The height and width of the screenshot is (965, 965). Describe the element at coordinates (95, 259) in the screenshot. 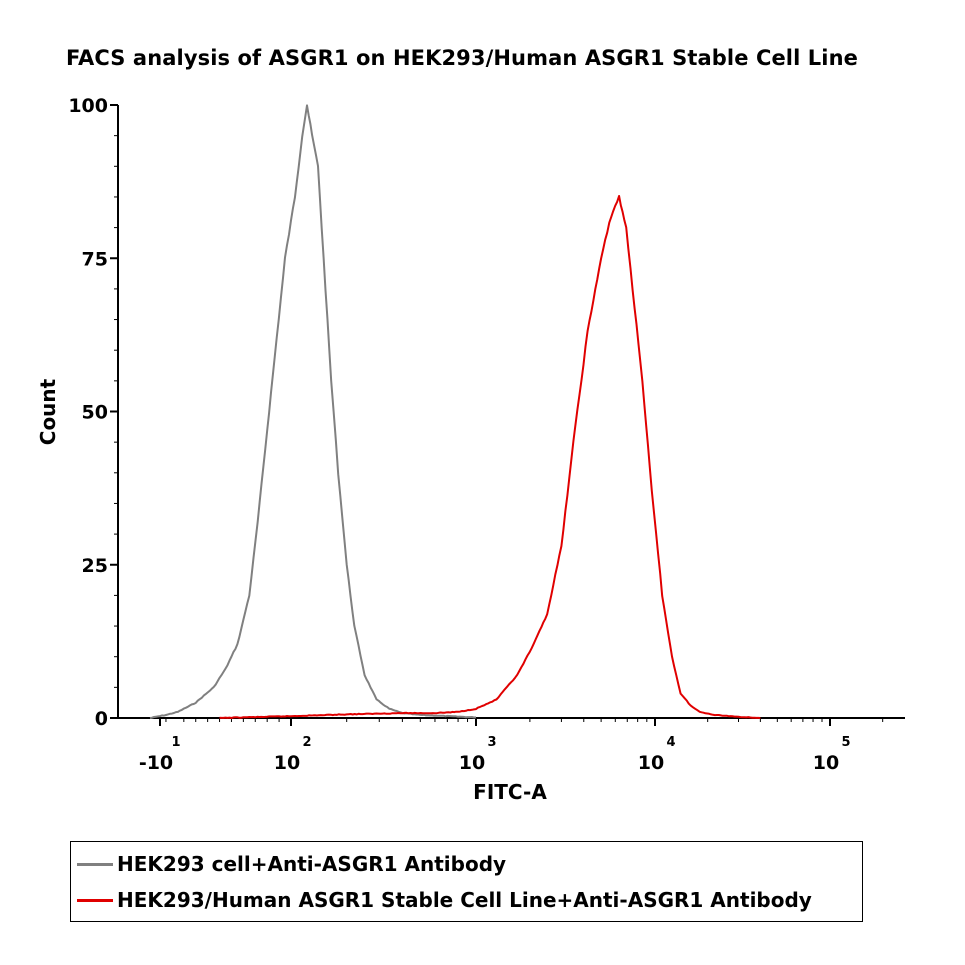

I see `y-tick-label: 75` at that location.